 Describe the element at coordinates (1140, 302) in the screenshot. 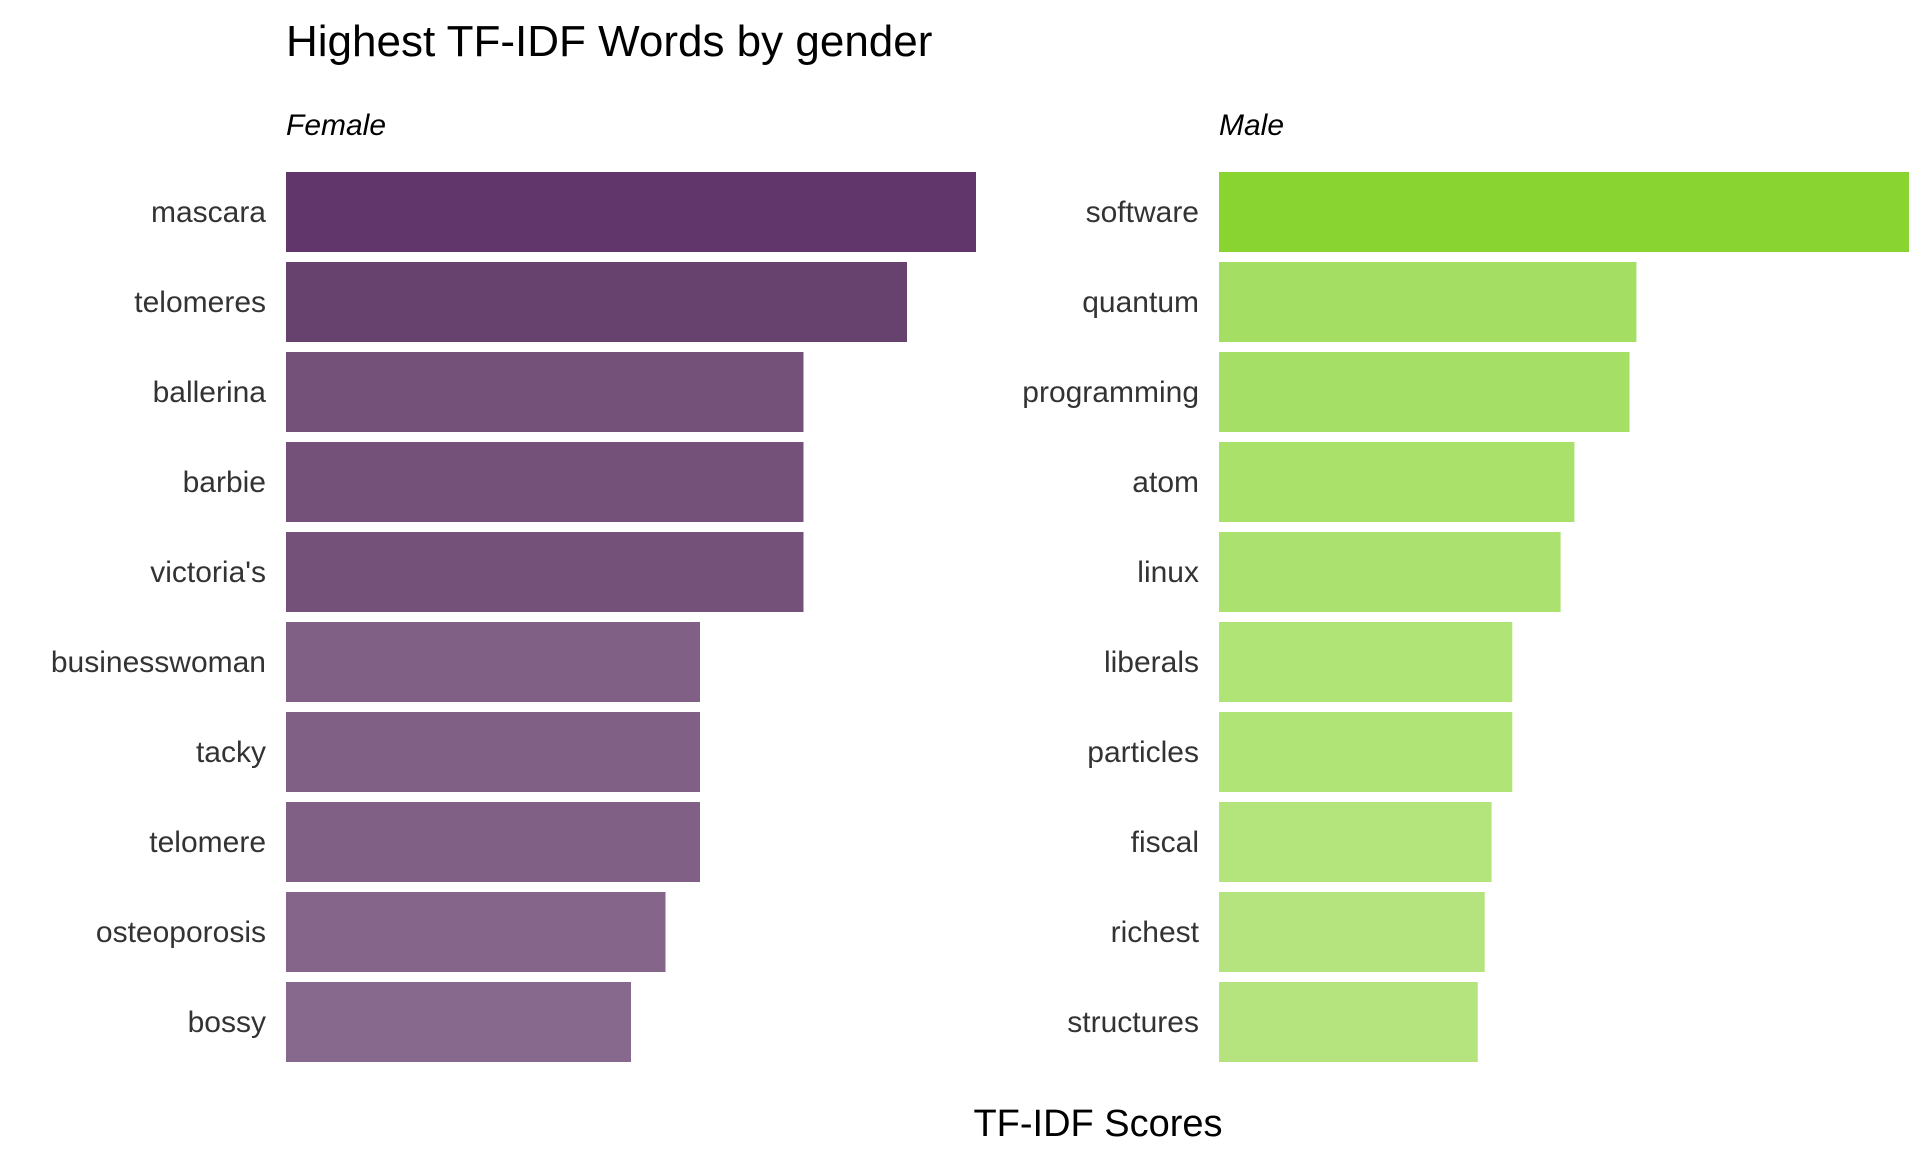

I see `y-tick-label-male-1: quantum` at that location.